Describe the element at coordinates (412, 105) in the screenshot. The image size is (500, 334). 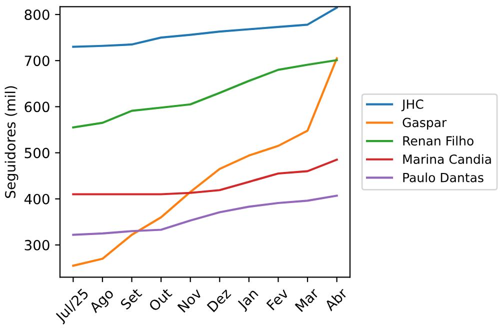
I see `legend-label: JHC` at that location.